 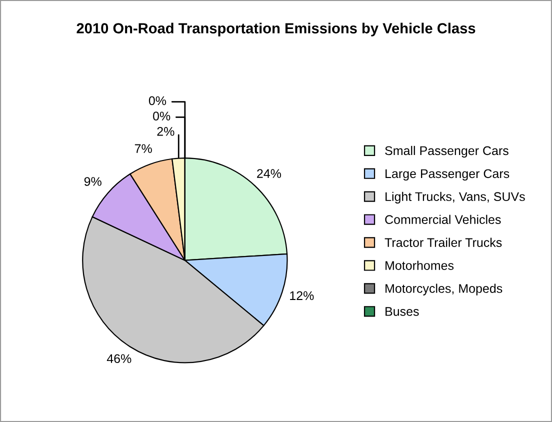 I want to click on chart-title: 2010 On-Road Transportation Emissions by Vehicle Class, so click(x=276, y=29).